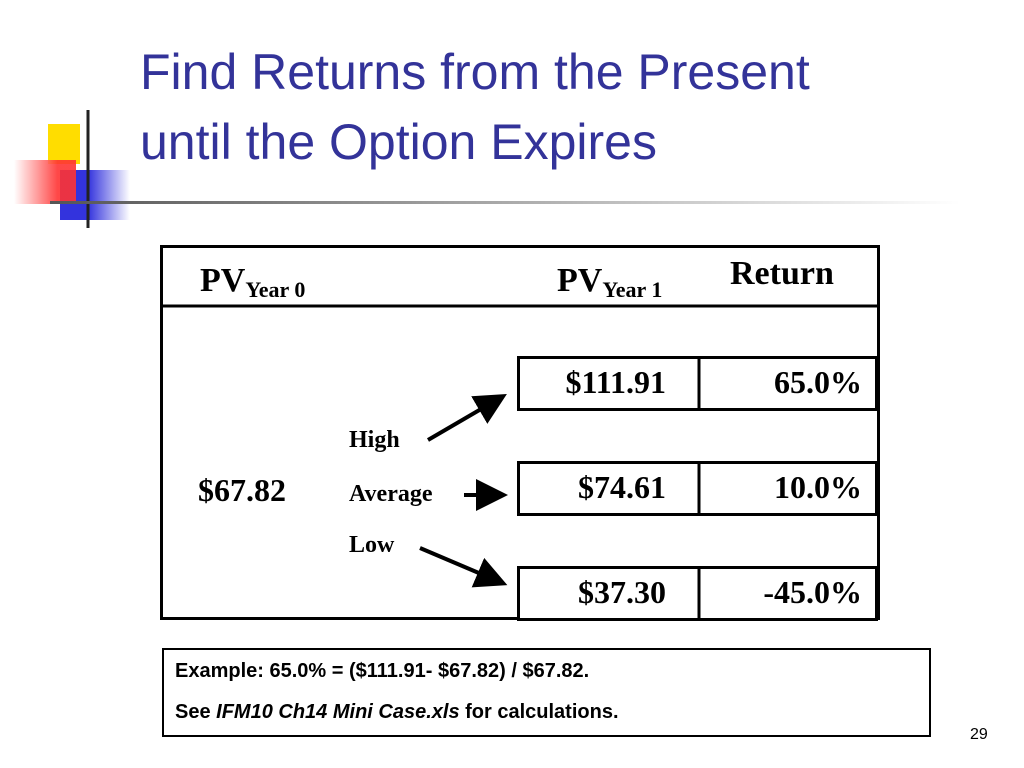 The image size is (1024, 768). I want to click on header-pv1: PVYear 1, so click(610, 282).